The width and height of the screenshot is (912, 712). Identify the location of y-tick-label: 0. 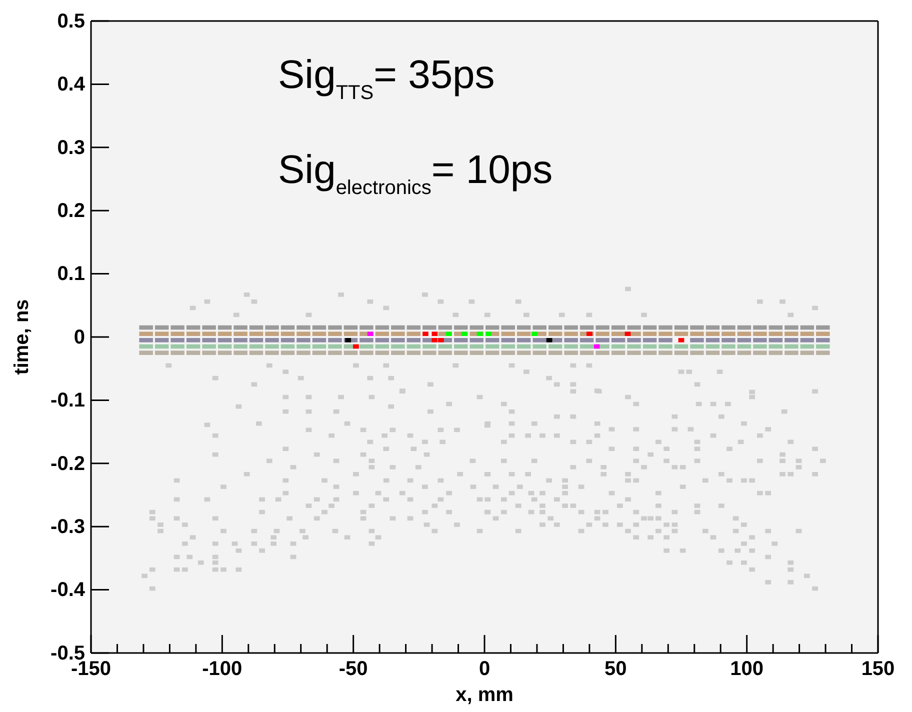
(79, 337).